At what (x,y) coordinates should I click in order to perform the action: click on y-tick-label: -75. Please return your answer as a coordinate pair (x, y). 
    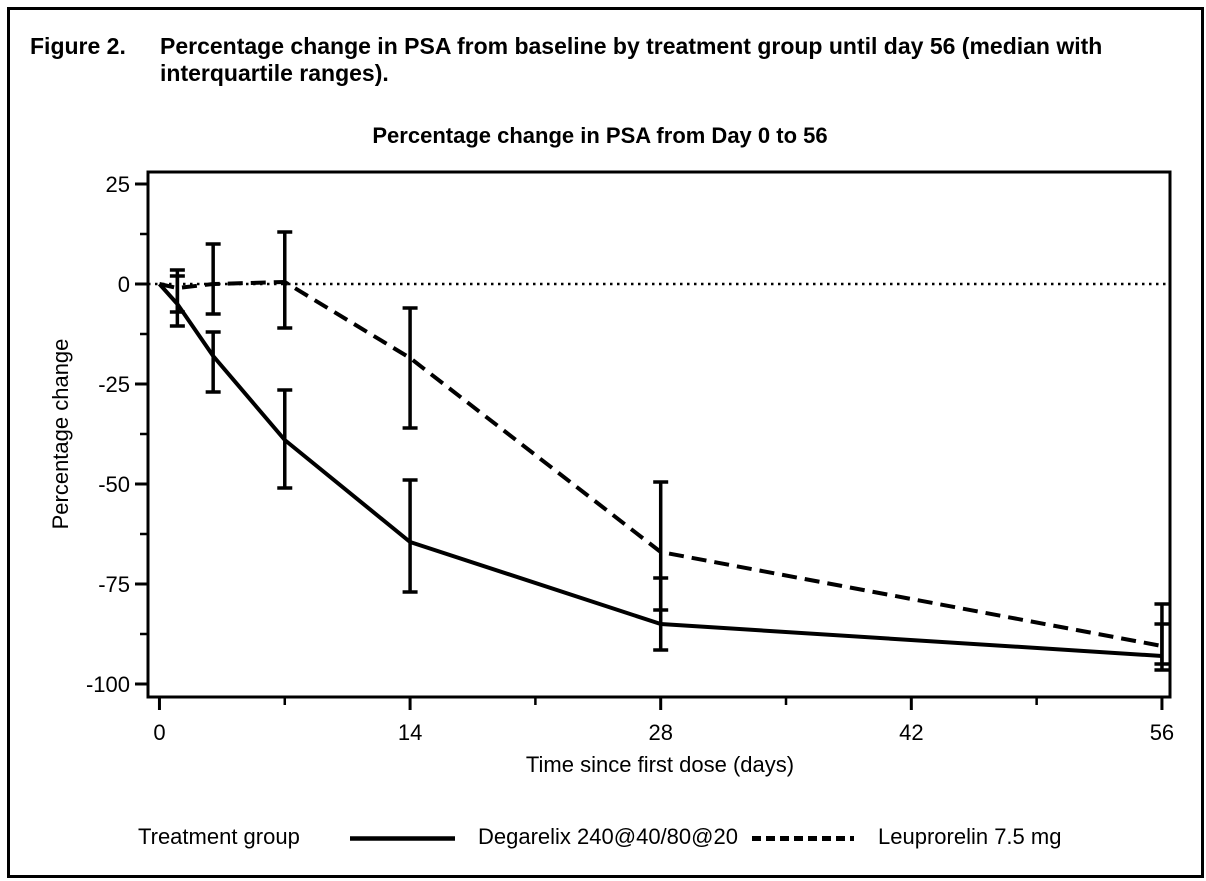
    Looking at the image, I should click on (114, 584).